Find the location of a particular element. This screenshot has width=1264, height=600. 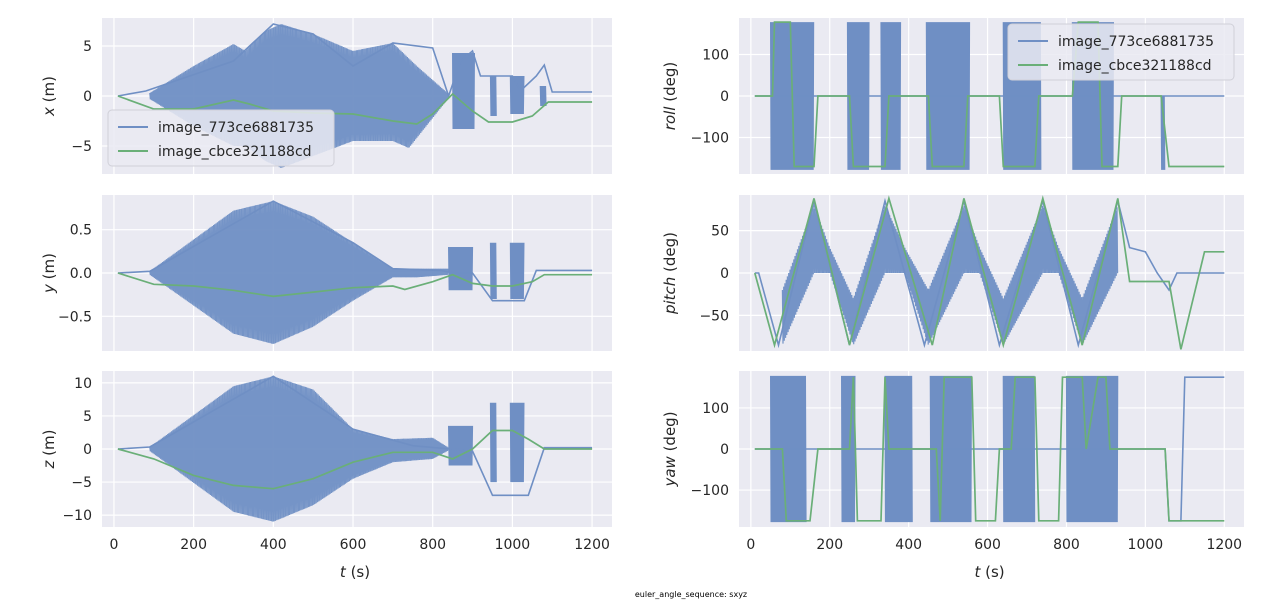

y-tick-label: −0.5 is located at coordinates (75, 317).